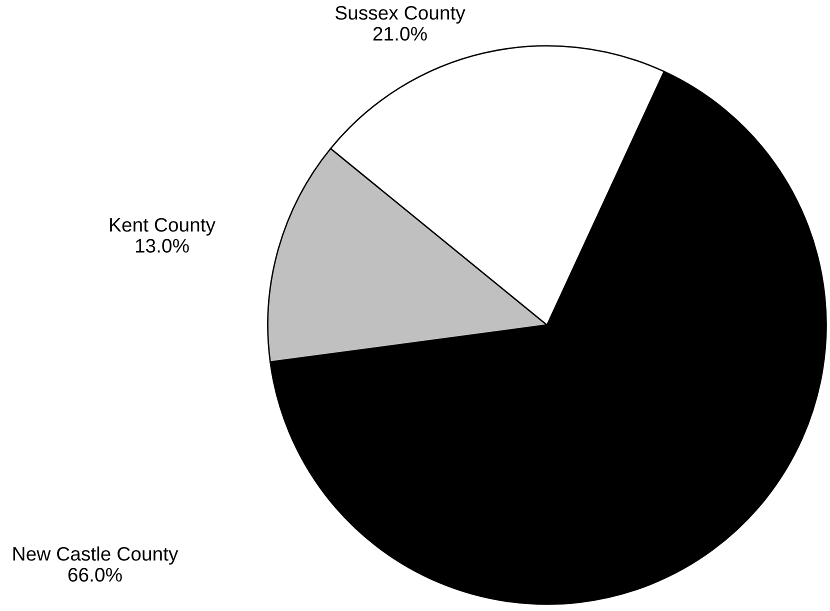 The image size is (830, 611). Describe the element at coordinates (401, 15) in the screenshot. I see `slice-label: Sussex County` at that location.